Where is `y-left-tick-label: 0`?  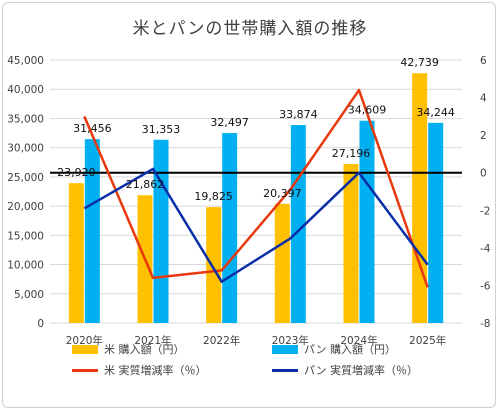 y-left-tick-label: 0 is located at coordinates (40, 324).